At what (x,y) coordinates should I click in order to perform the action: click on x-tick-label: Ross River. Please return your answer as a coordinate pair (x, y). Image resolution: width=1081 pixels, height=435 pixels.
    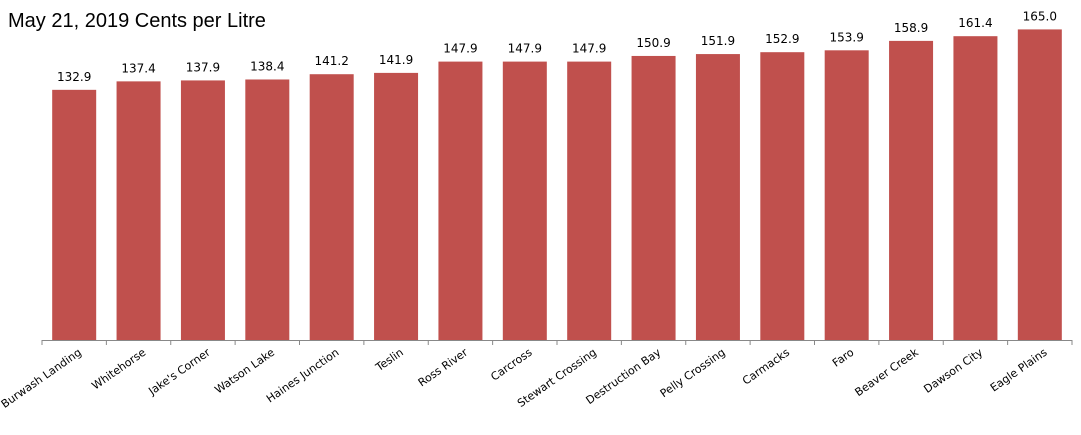
    Looking at the image, I should click on (443, 368).